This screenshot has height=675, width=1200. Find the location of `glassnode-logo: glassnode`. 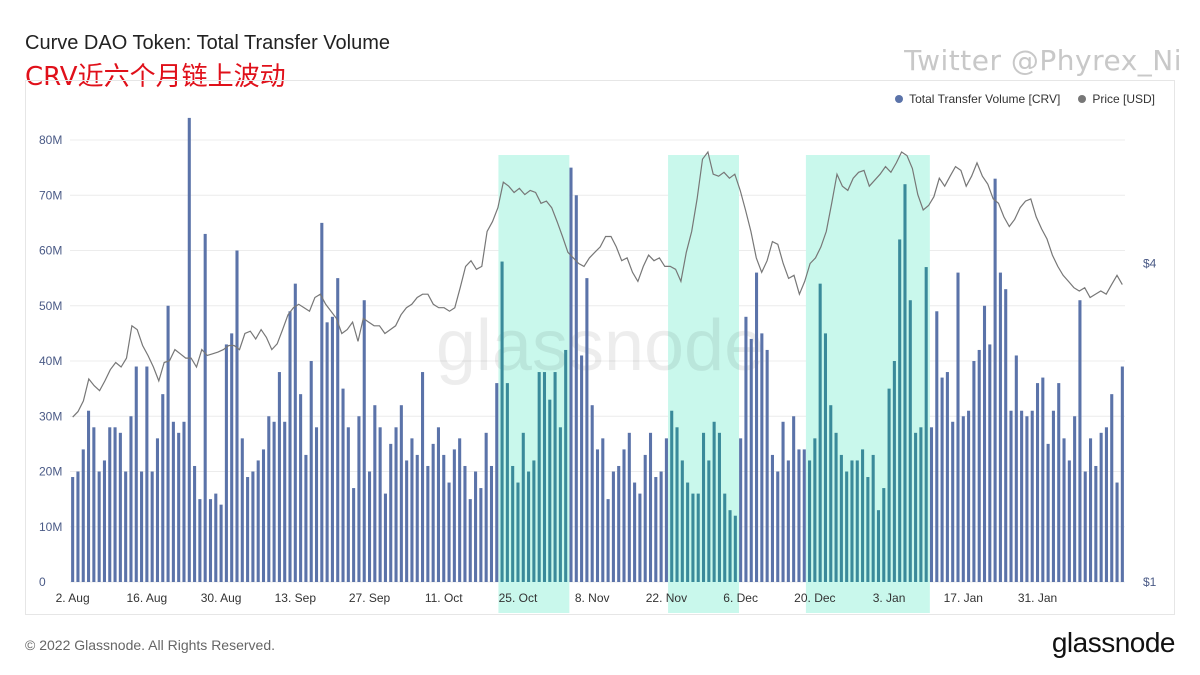

glassnode-logo: glassnode is located at coordinates (1113, 642).